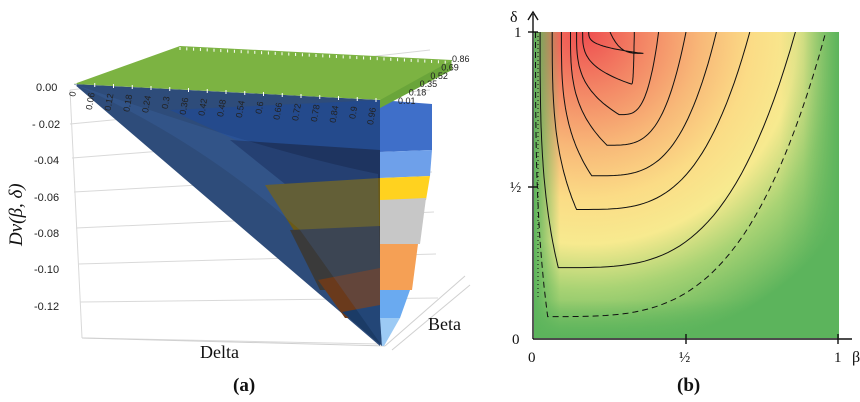 This screenshot has width=860, height=402. I want to click on heatmap-right-edge, so click(809, 185).